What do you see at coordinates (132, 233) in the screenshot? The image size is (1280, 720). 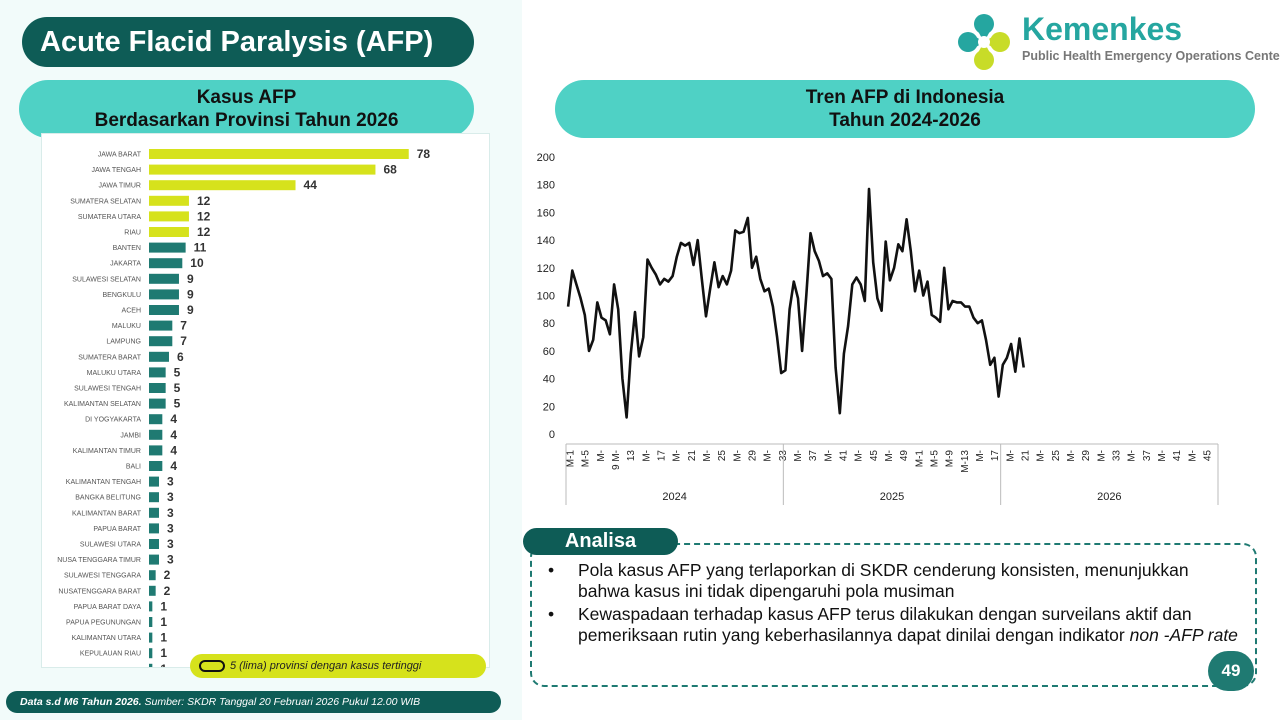 I see `bar-label: RIAU` at bounding box center [132, 233].